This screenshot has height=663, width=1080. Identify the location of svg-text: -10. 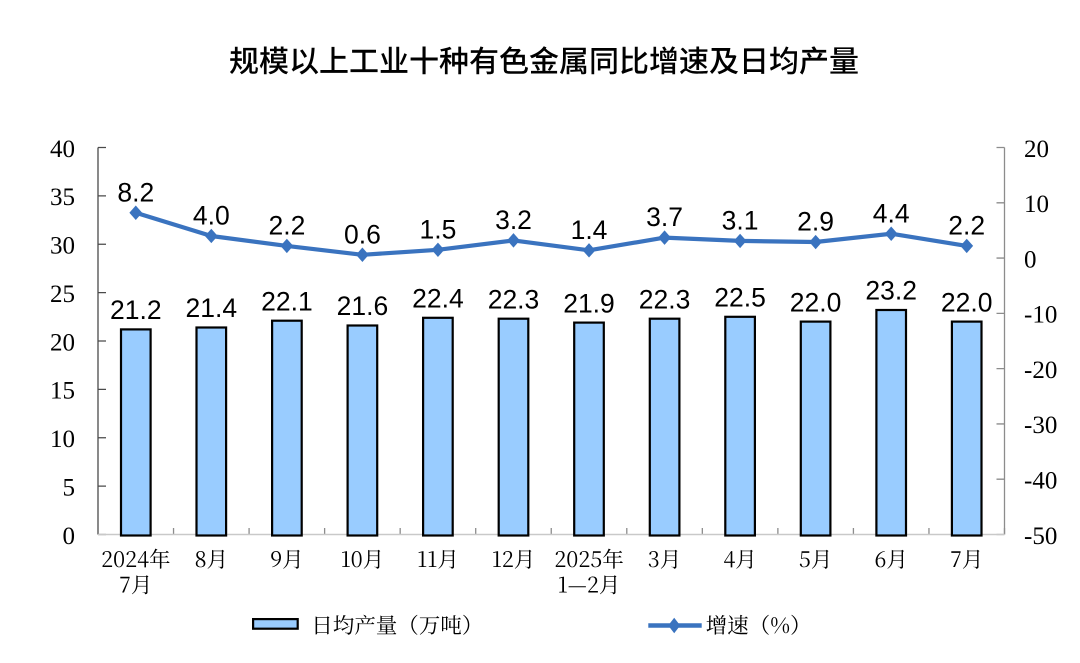
(1040, 315).